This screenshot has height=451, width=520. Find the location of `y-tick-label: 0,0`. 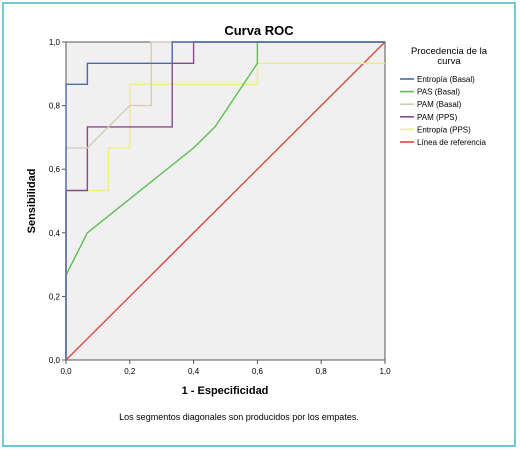

y-tick-label: 0,0 is located at coordinates (55, 360).